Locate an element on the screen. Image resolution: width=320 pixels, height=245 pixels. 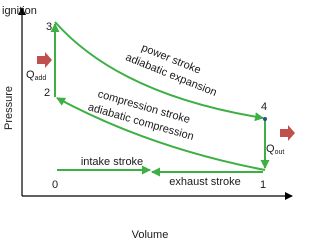
heat-in-arrow is located at coordinates (44, 60).